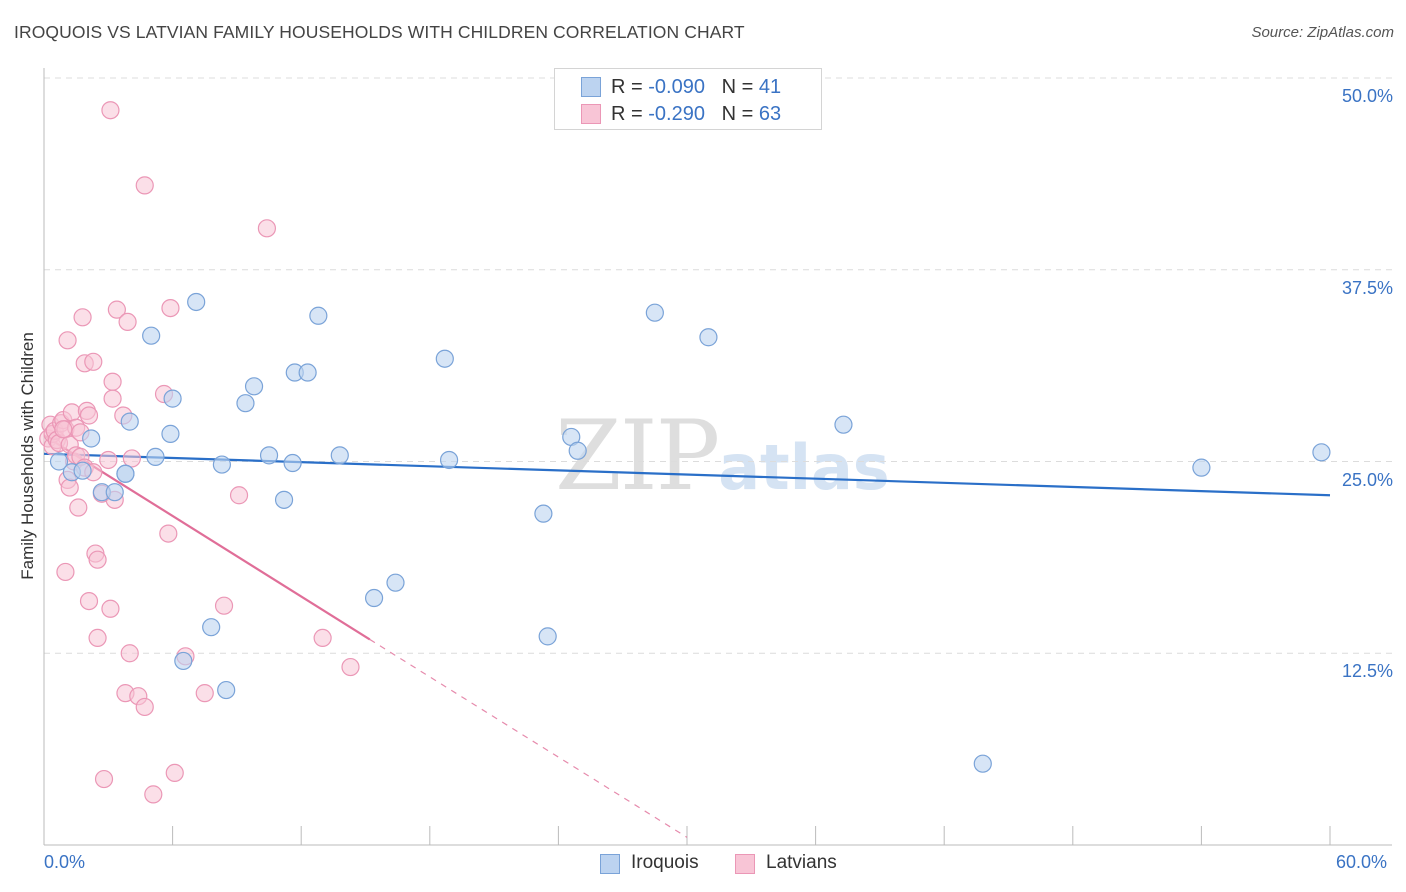 The image size is (1406, 892). What do you see at coordinates (1367, 479) in the screenshot?
I see `y-tick-label: 25.0%` at bounding box center [1367, 479].